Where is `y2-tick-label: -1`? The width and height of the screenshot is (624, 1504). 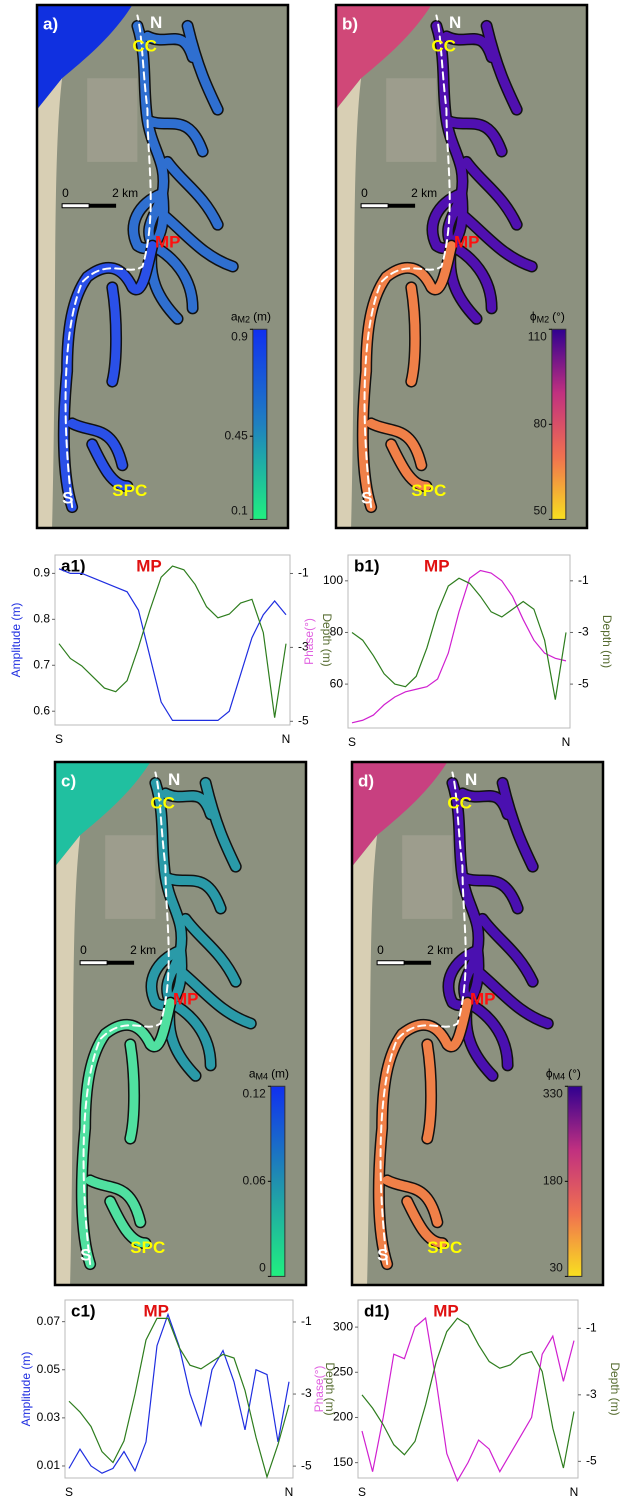 y2-tick-label: -1 is located at coordinates (583, 580).